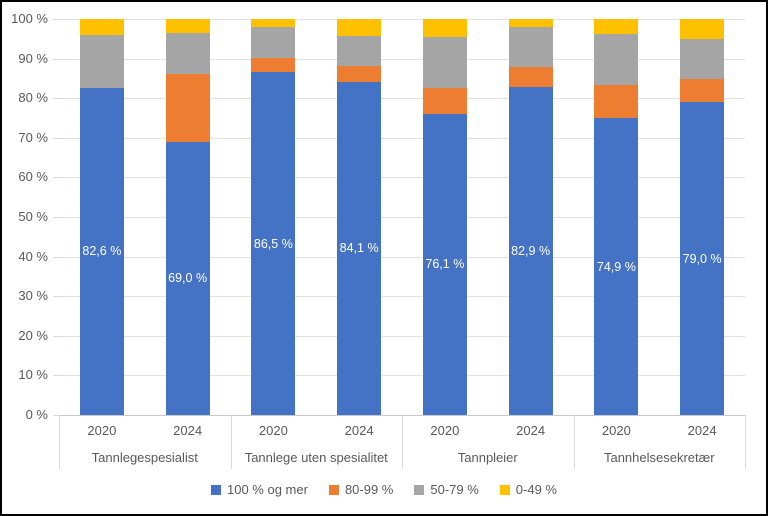 The width and height of the screenshot is (768, 516). What do you see at coordinates (33, 98) in the screenshot?
I see `y-axis-tick-label: 80 %` at bounding box center [33, 98].